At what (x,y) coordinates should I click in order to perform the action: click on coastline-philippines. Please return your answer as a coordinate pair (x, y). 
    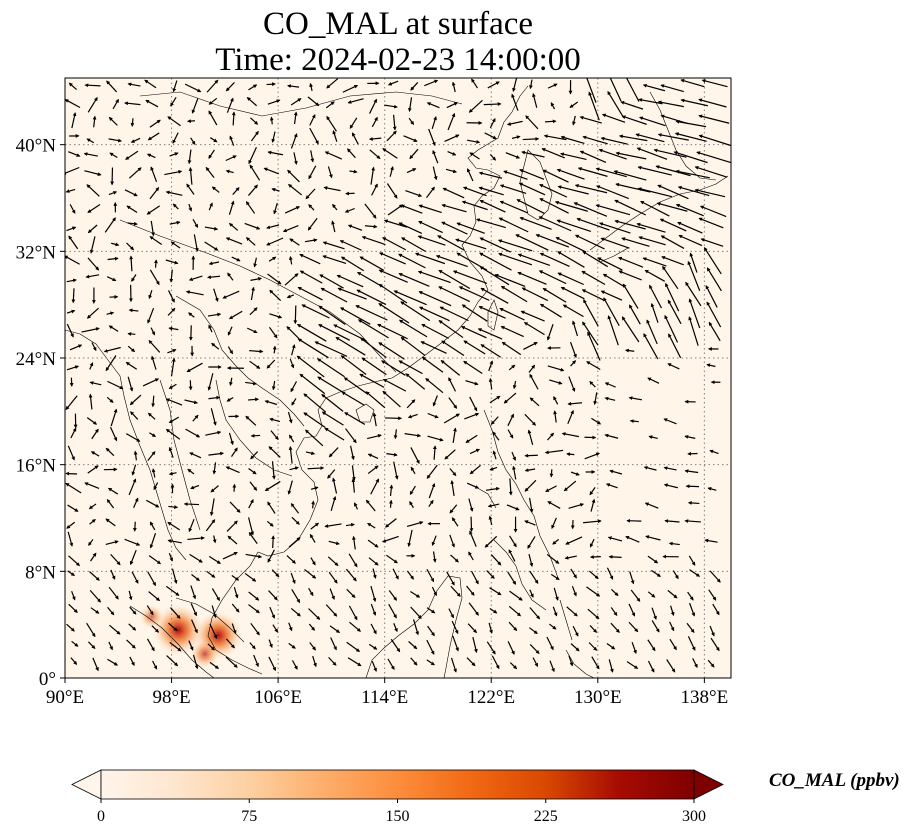
    Looking at the image, I should click on (516, 510).